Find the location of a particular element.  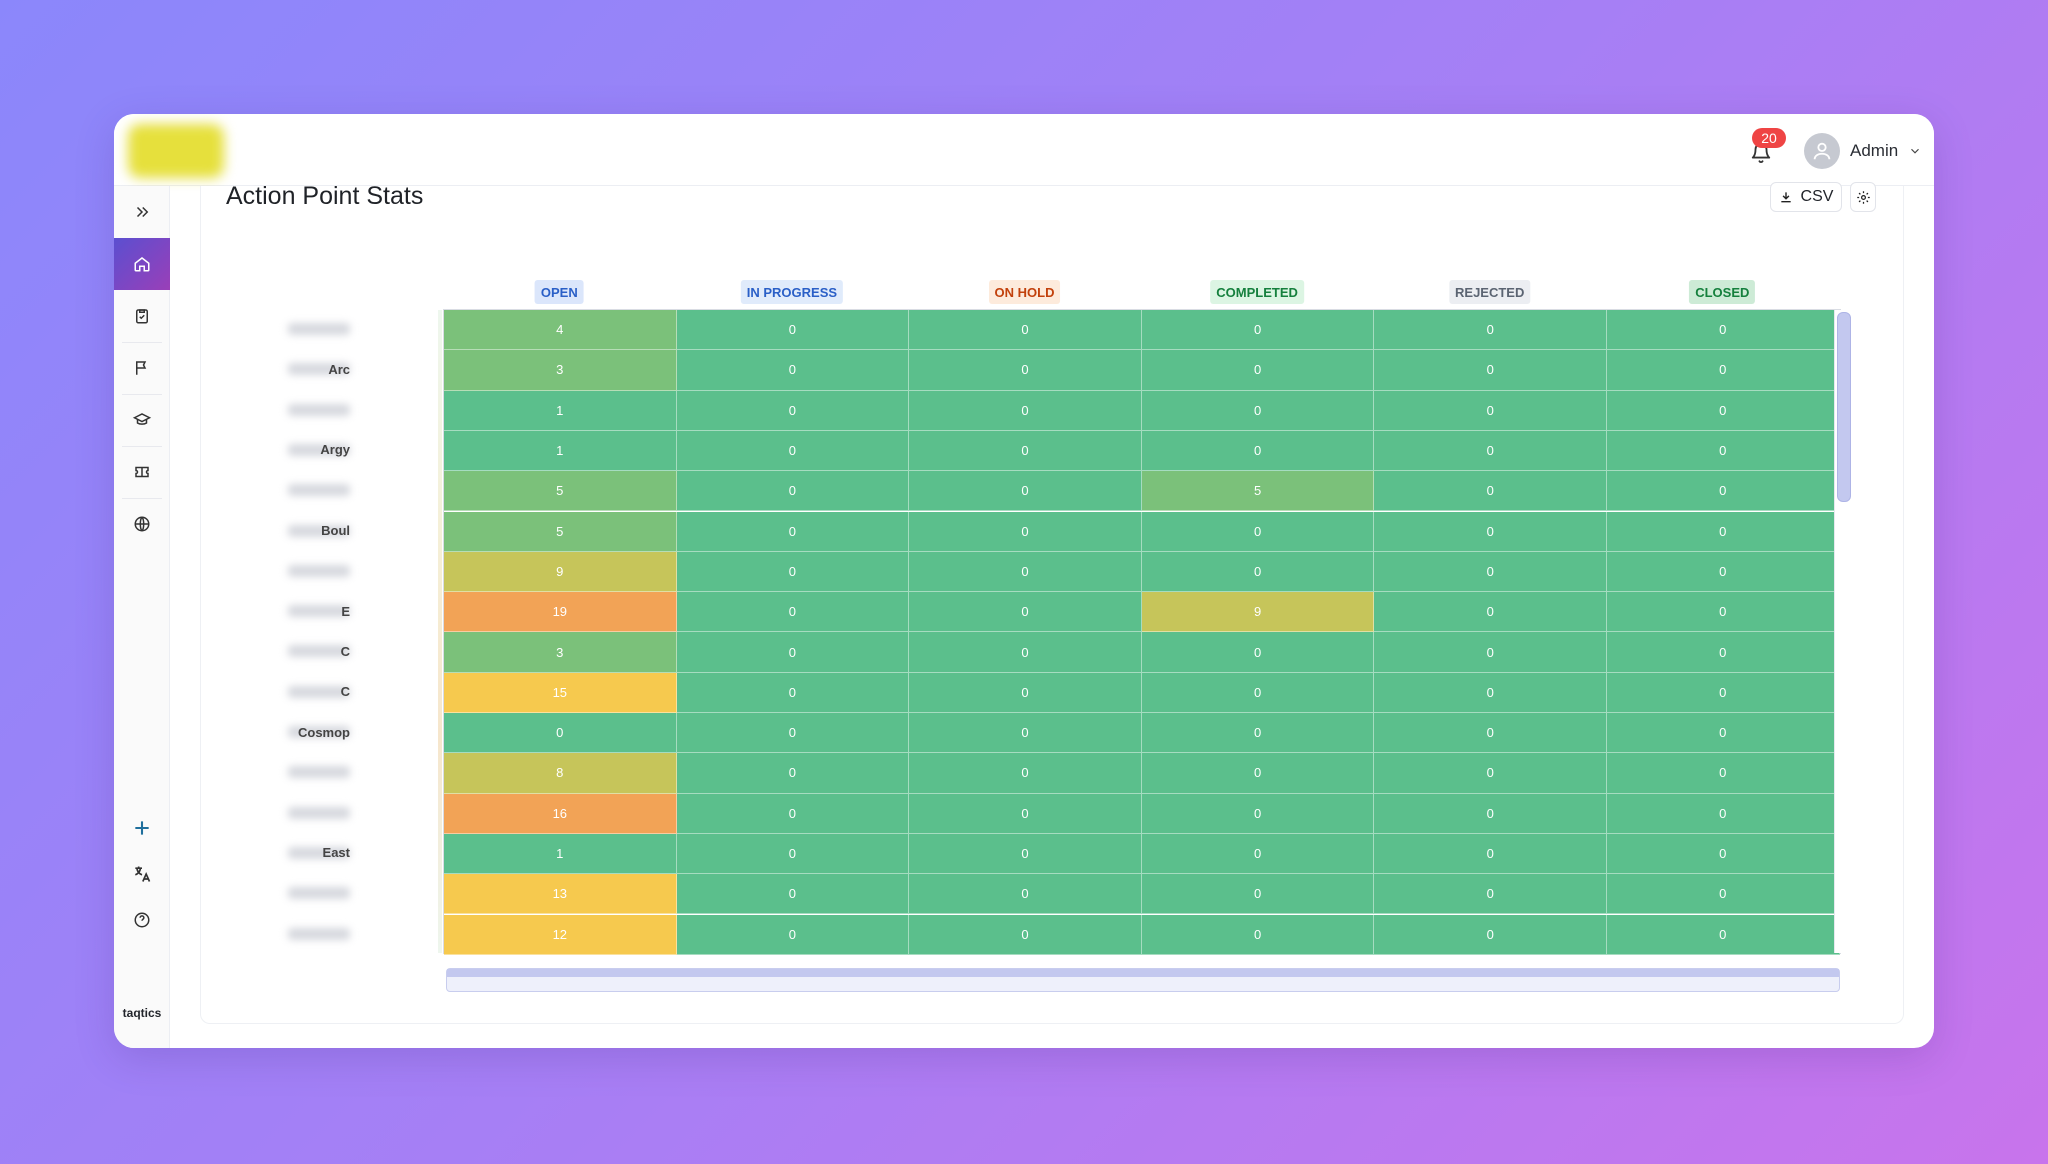

sidebar-toggle is located at coordinates (142, 212).